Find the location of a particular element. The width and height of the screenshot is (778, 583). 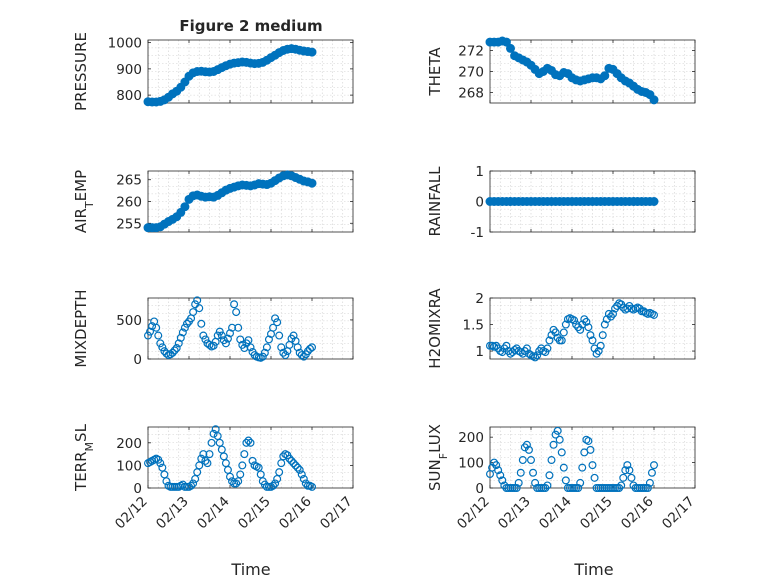

x-axis-label-right: Time is located at coordinates (593, 569).